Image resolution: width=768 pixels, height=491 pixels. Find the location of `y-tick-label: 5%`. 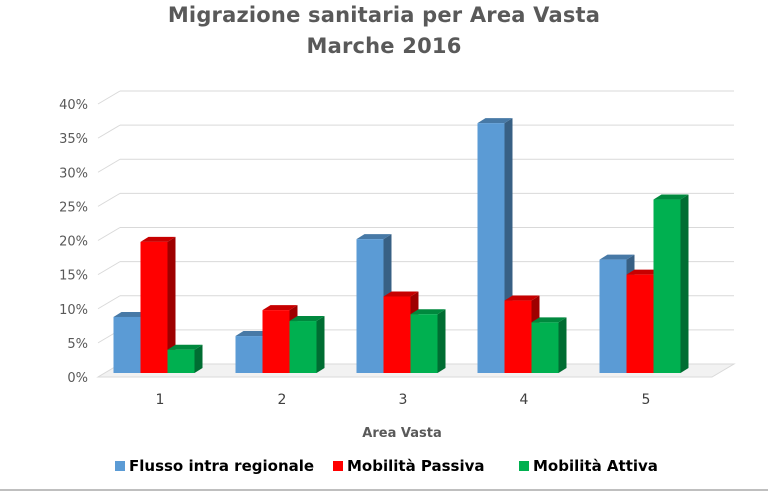

y-tick-label: 5% is located at coordinates (77, 344).